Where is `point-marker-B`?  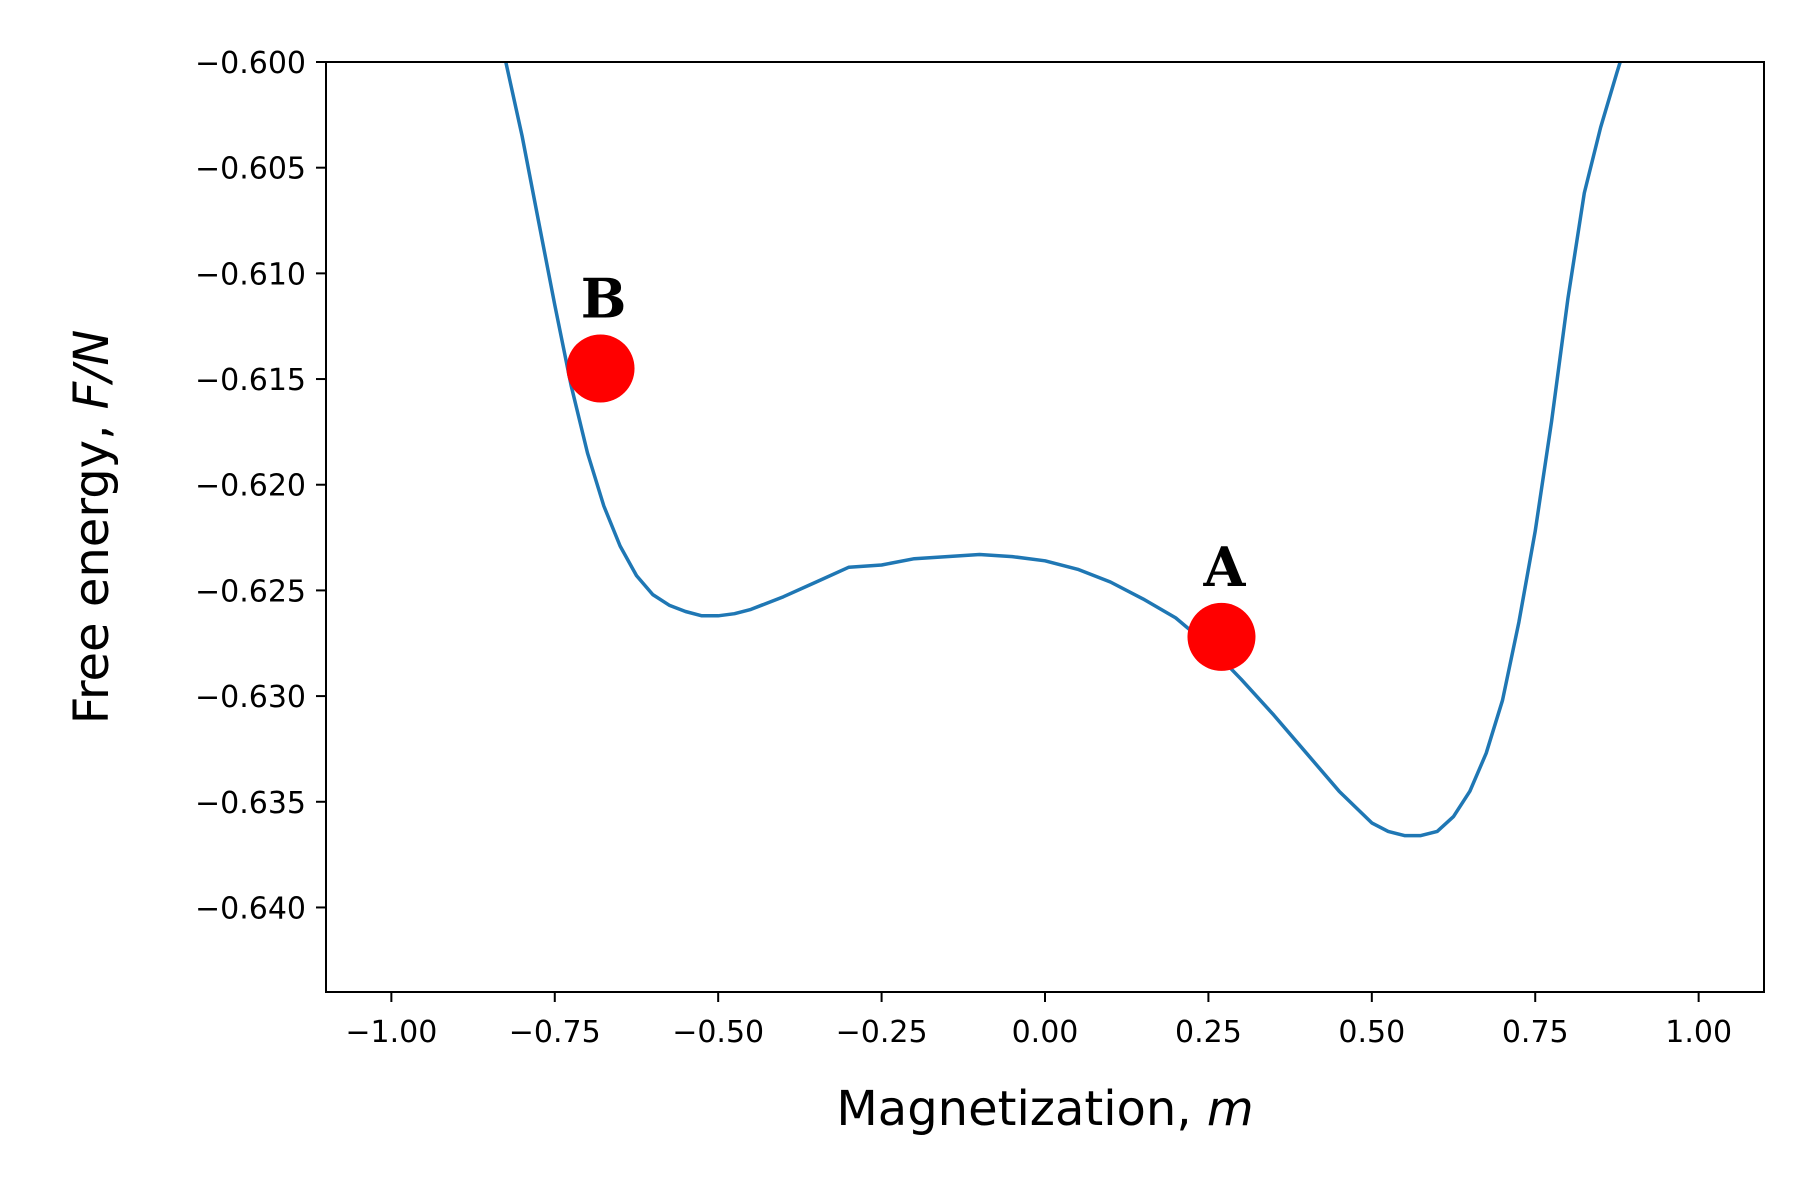 point-marker-B is located at coordinates (600, 368).